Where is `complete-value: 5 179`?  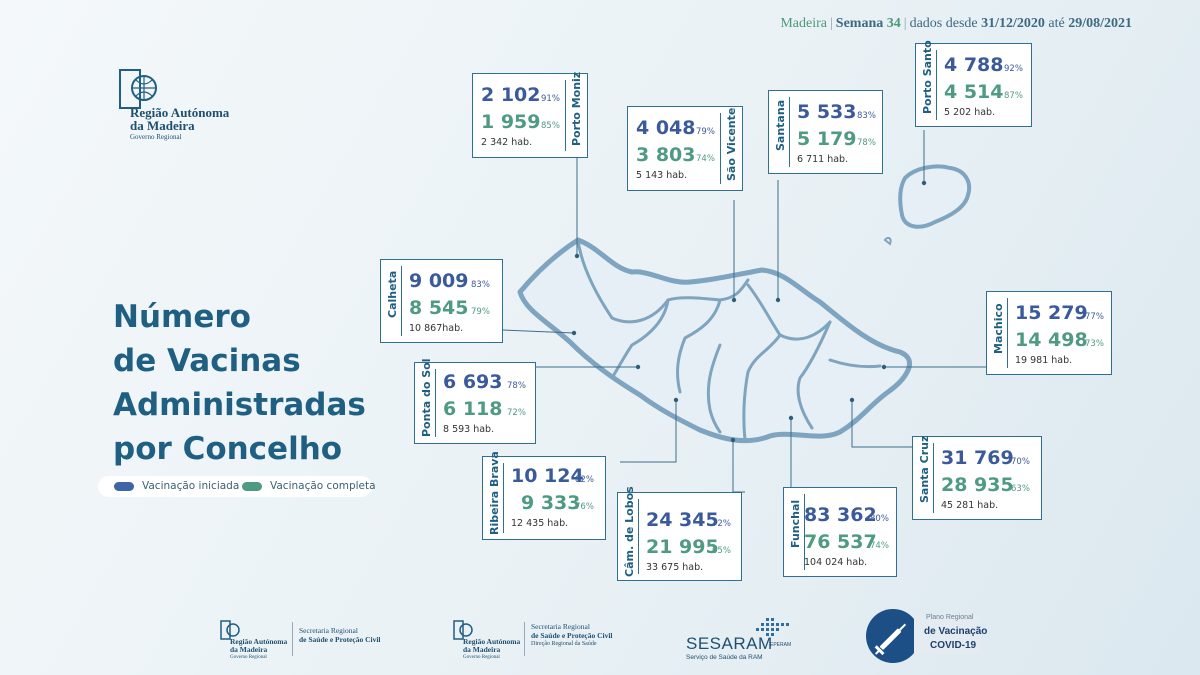
complete-value: 5 179 is located at coordinates (827, 139).